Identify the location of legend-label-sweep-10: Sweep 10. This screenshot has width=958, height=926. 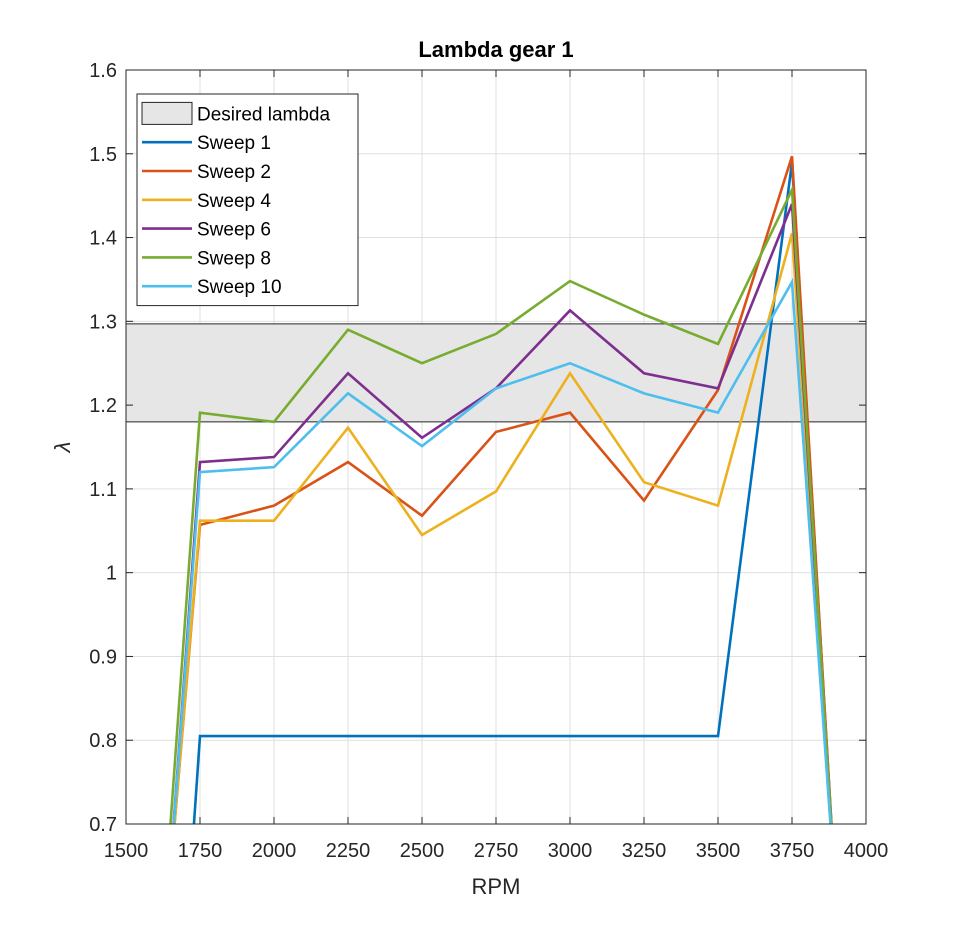
(239, 287).